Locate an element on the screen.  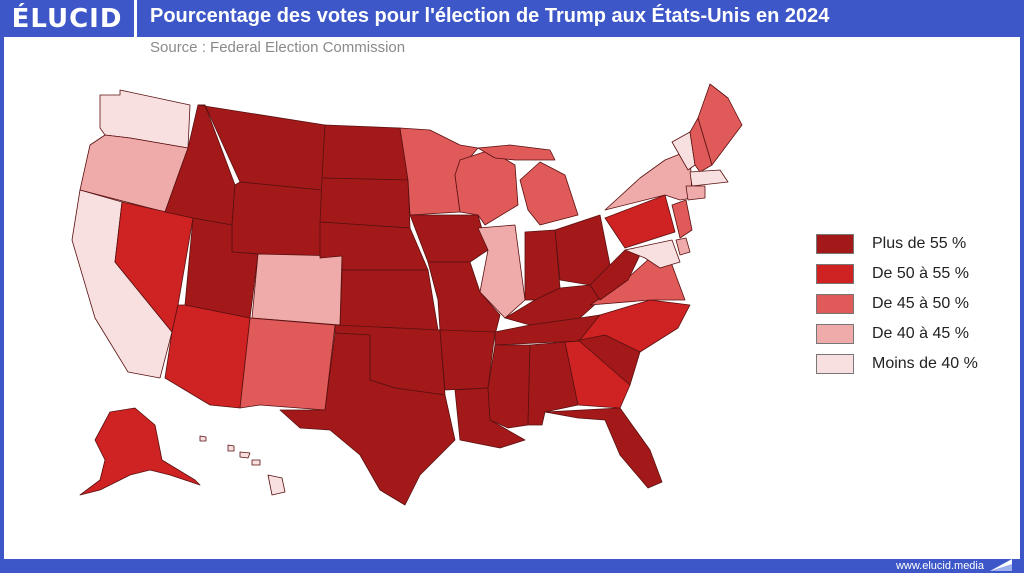
footer-url: www.elucid.media is located at coordinates (939, 566).